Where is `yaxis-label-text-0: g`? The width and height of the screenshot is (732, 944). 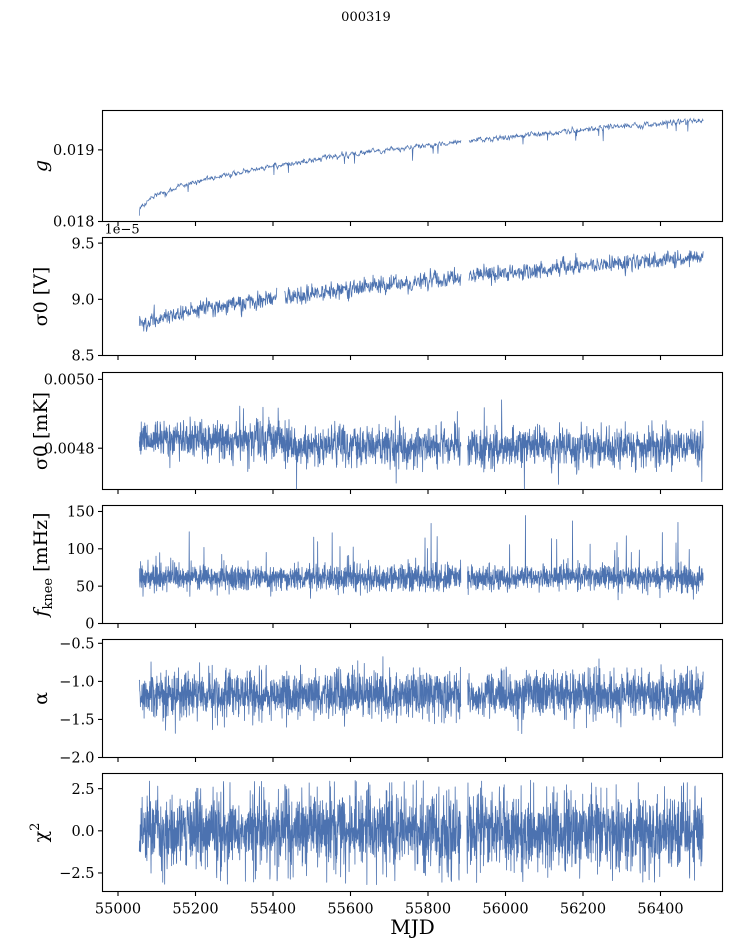 yaxis-label-text-0: g is located at coordinates (41, 166).